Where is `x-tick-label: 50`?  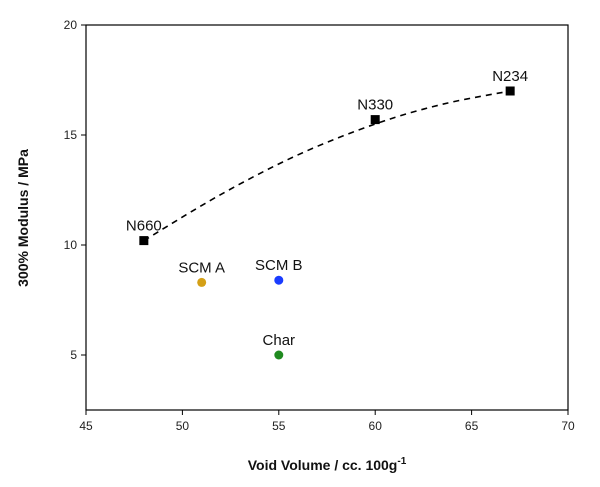 x-tick-label: 50 is located at coordinates (183, 426).